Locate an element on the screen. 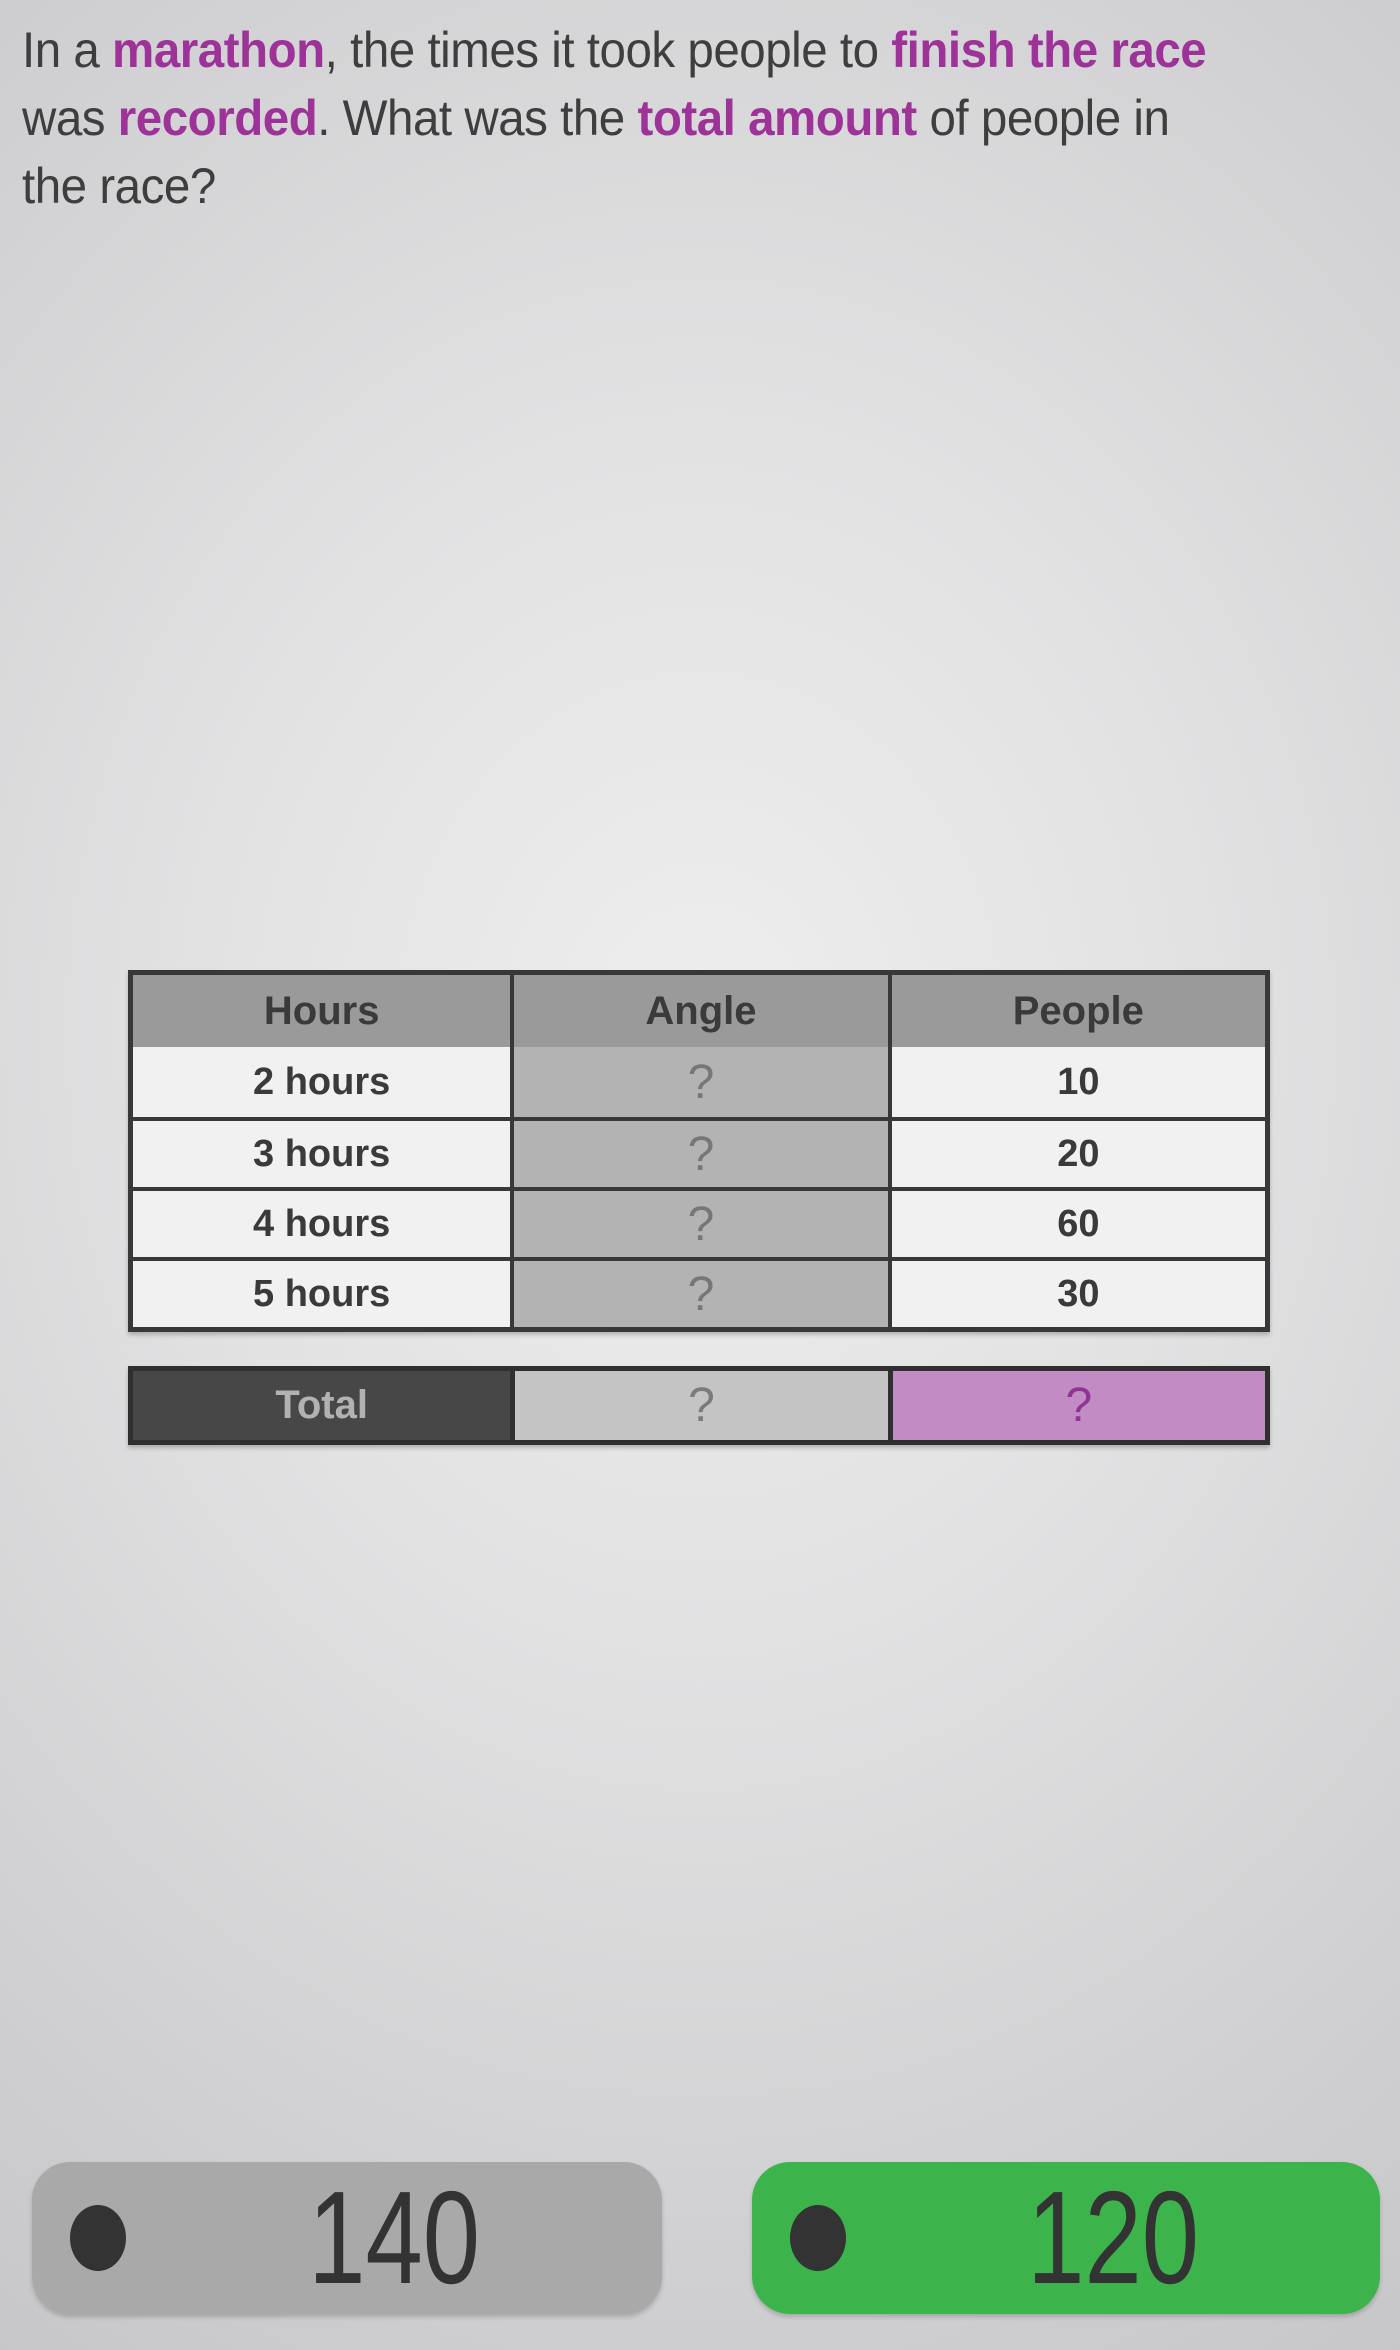  table-row: 3 hours? 20 is located at coordinates (699, 1152).